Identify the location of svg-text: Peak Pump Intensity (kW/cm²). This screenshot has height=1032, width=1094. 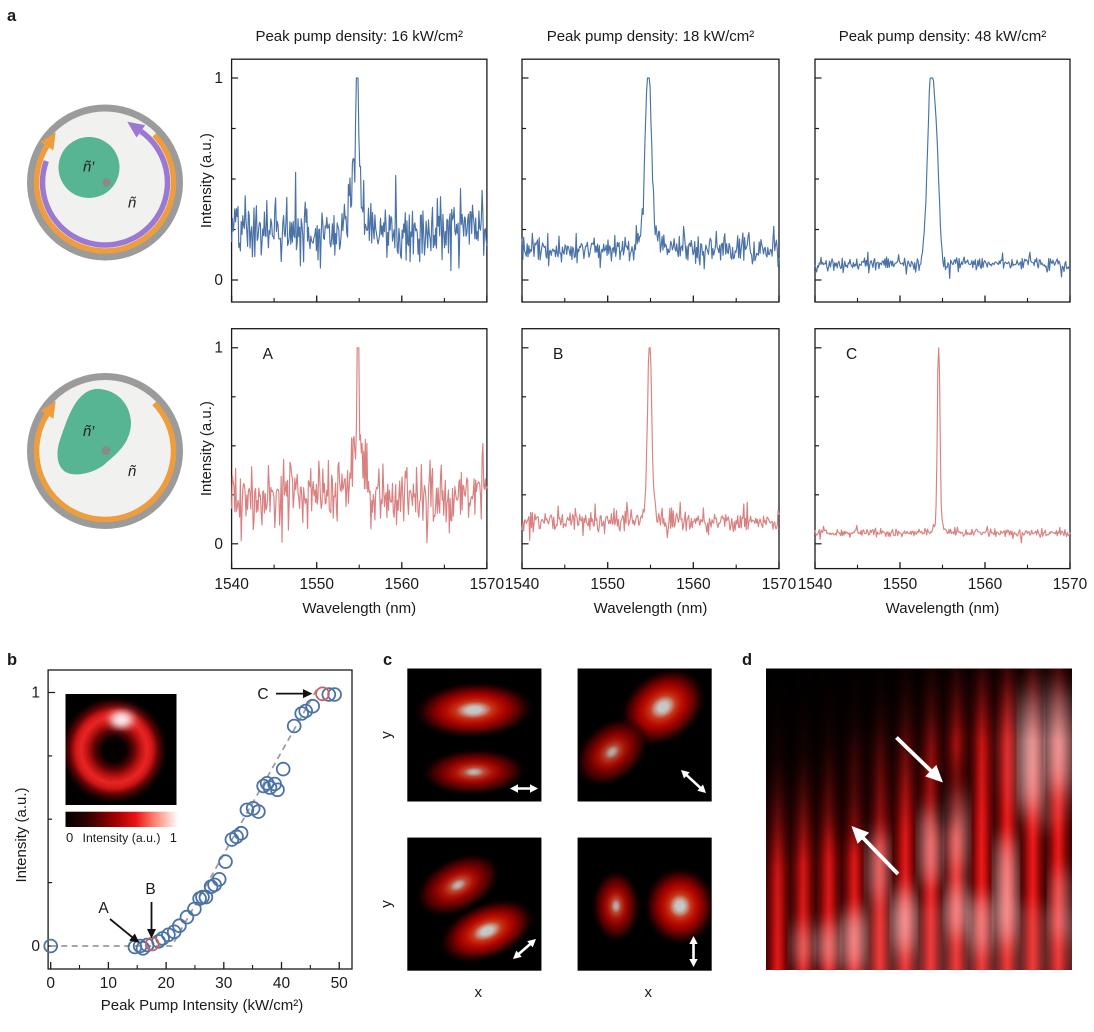
(202, 1005).